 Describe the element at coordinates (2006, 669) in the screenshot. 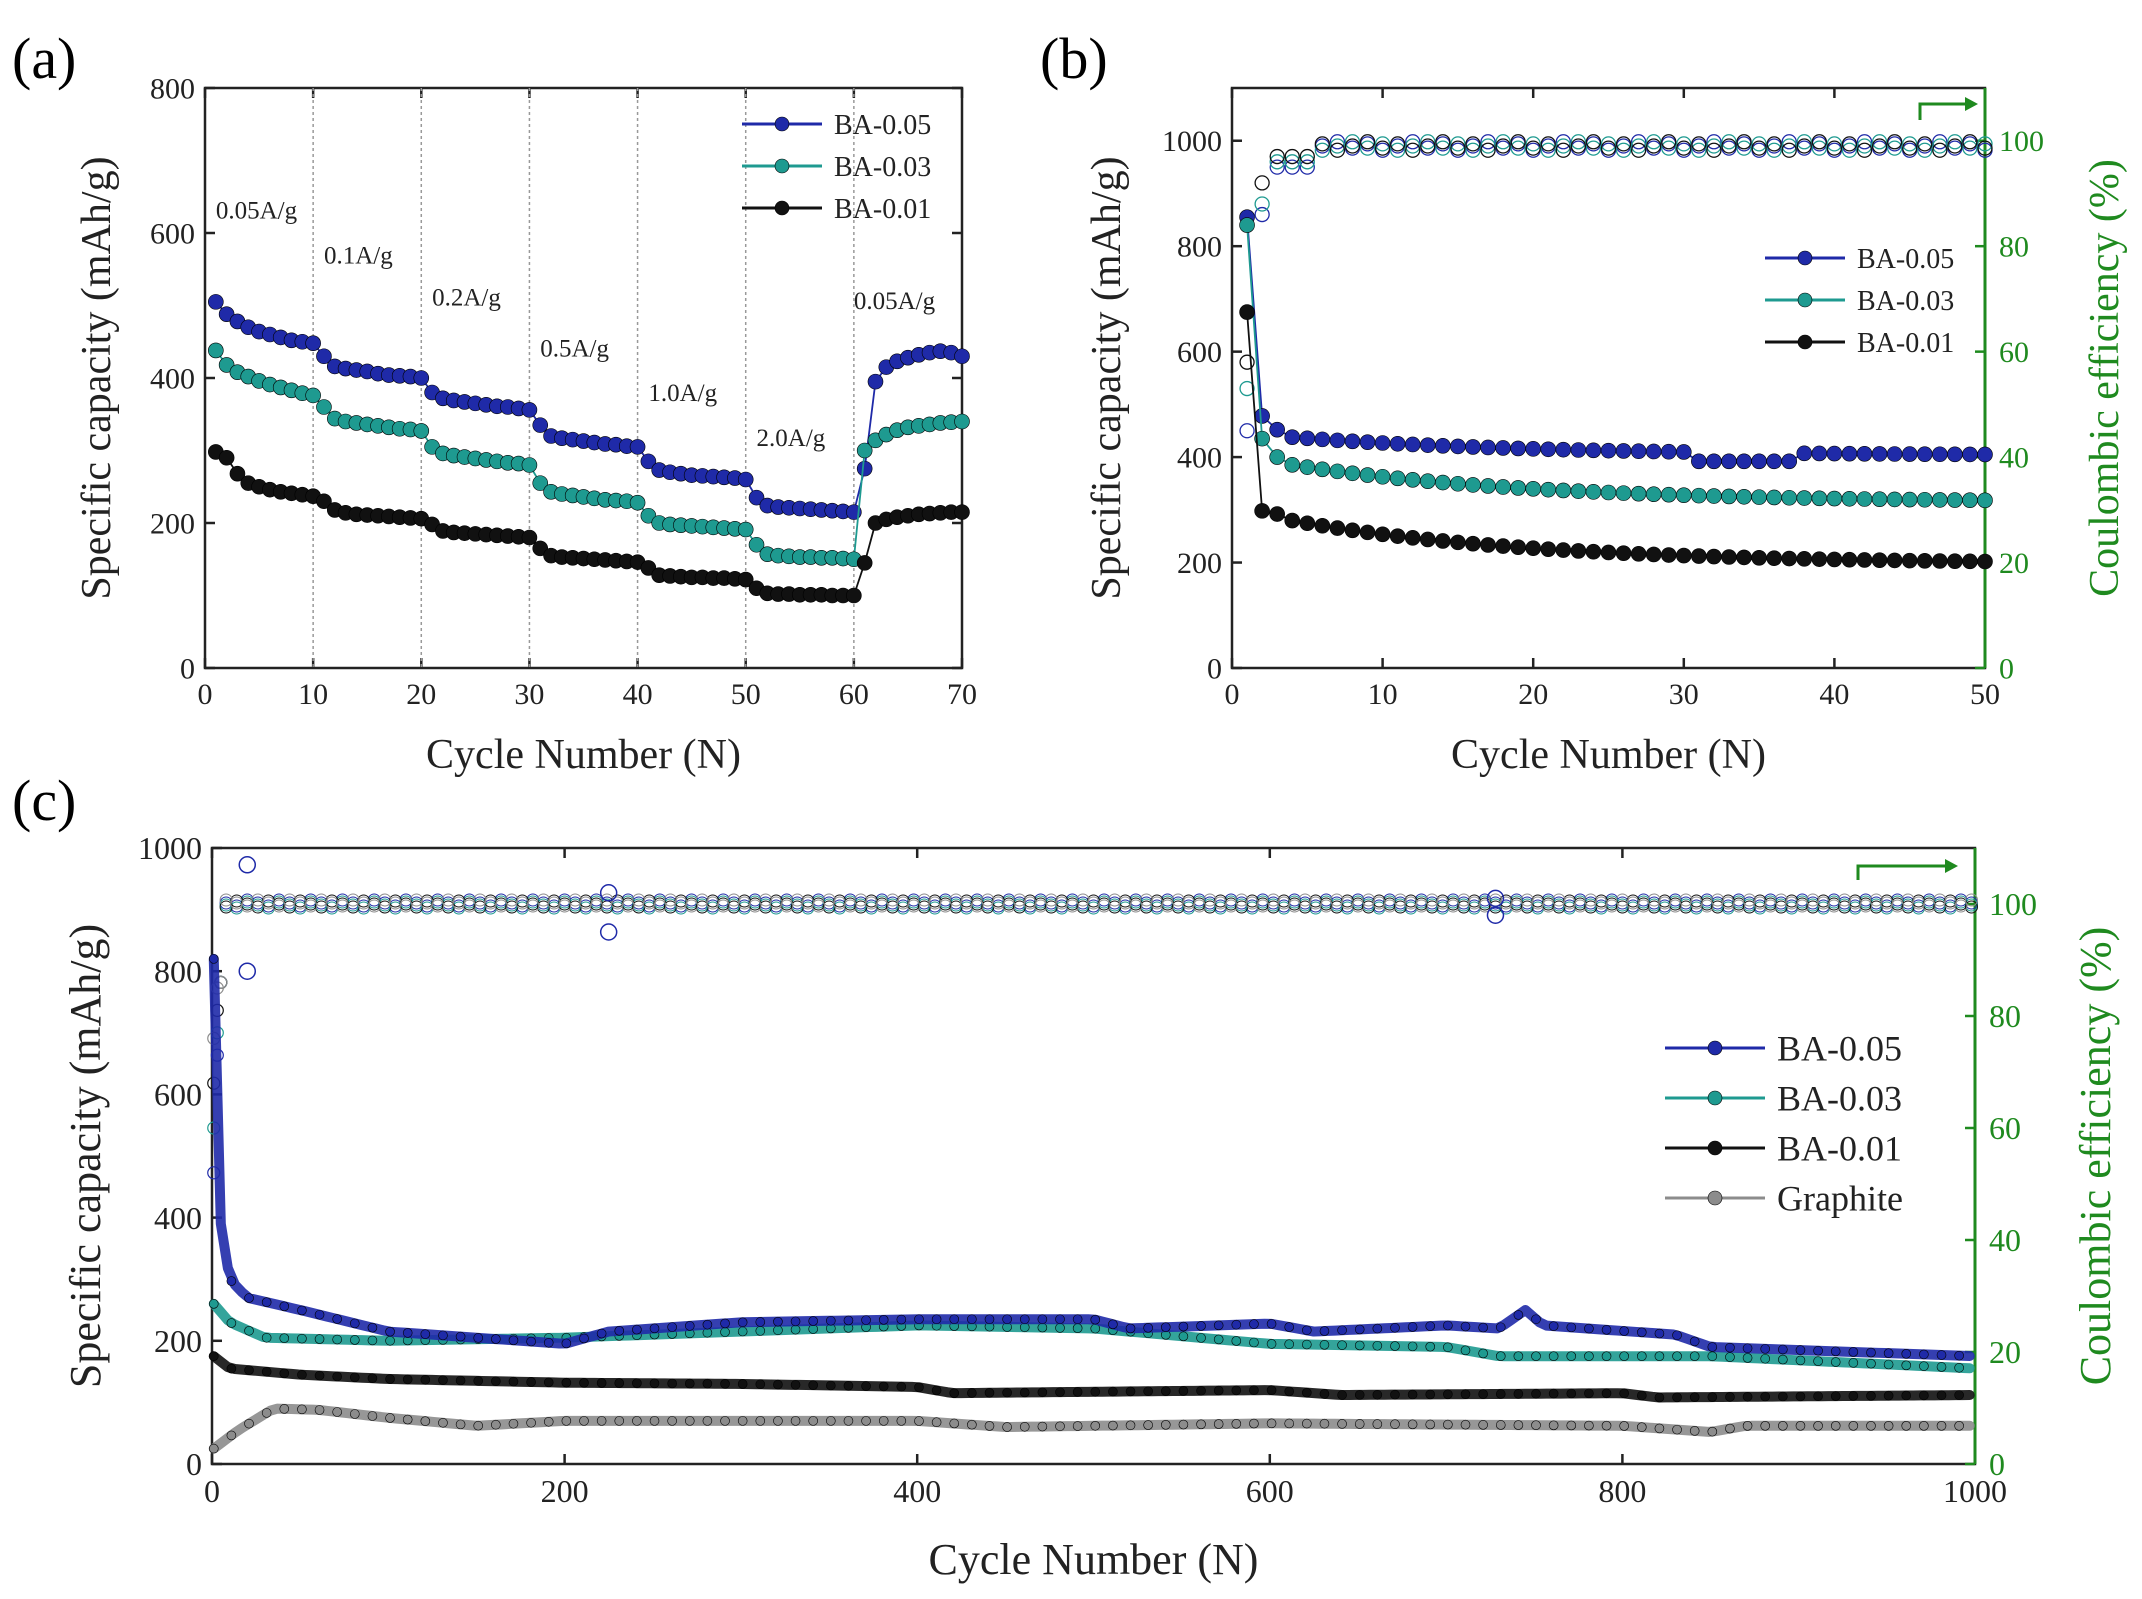

I see `y2-tick-label: 0` at that location.